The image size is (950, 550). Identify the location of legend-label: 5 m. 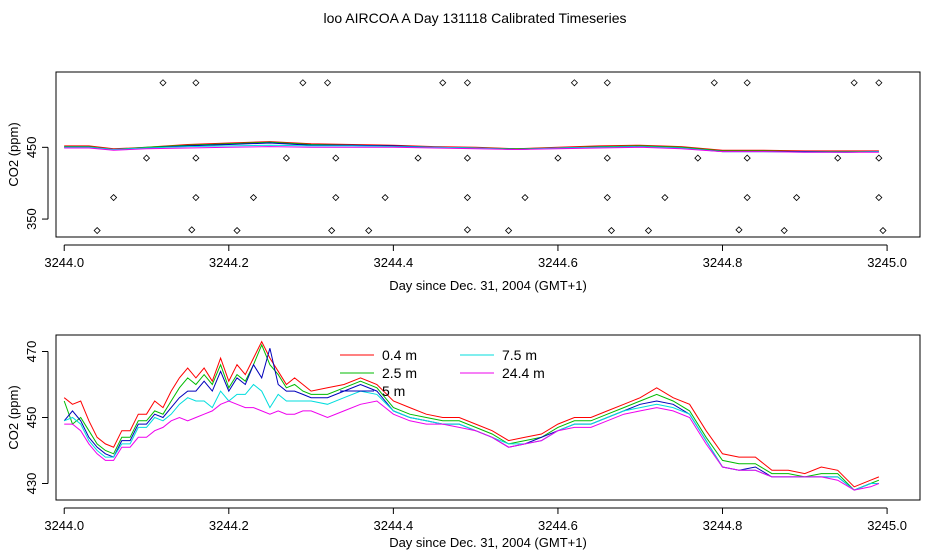
(393, 391).